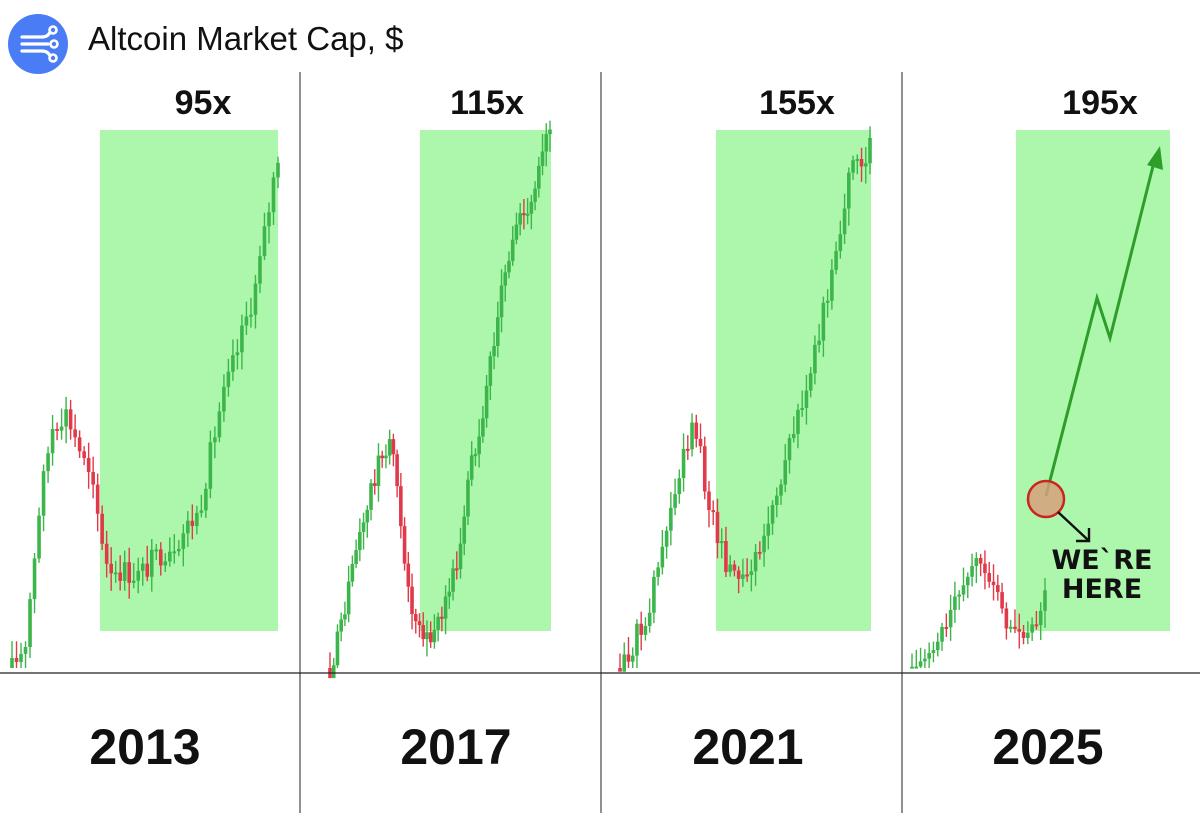  What do you see at coordinates (1100, 327) in the screenshot?
I see `projection-arrow` at bounding box center [1100, 327].